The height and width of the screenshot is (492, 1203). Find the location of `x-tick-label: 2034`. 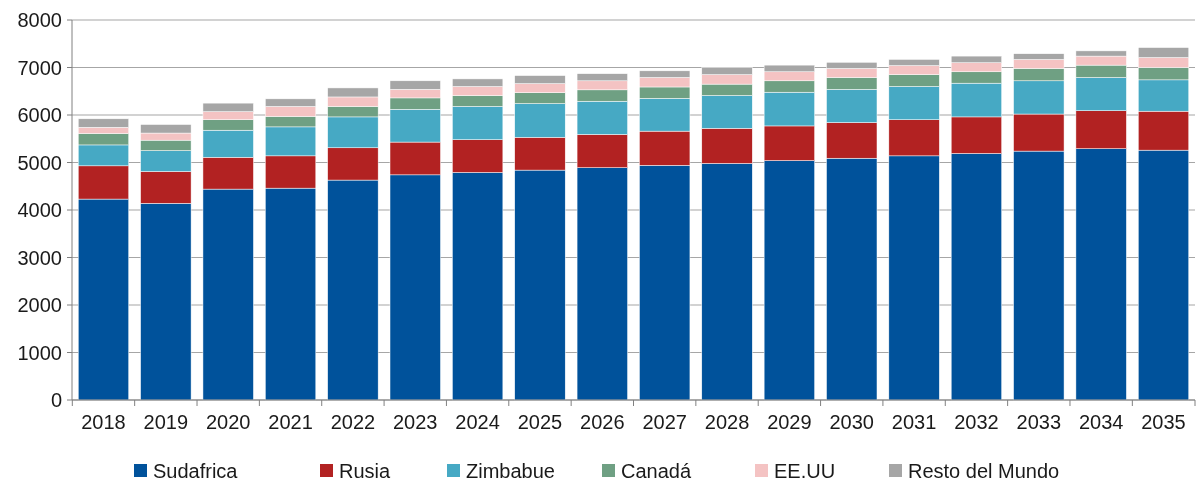

x-tick-label: 2034 is located at coordinates (1101, 422).